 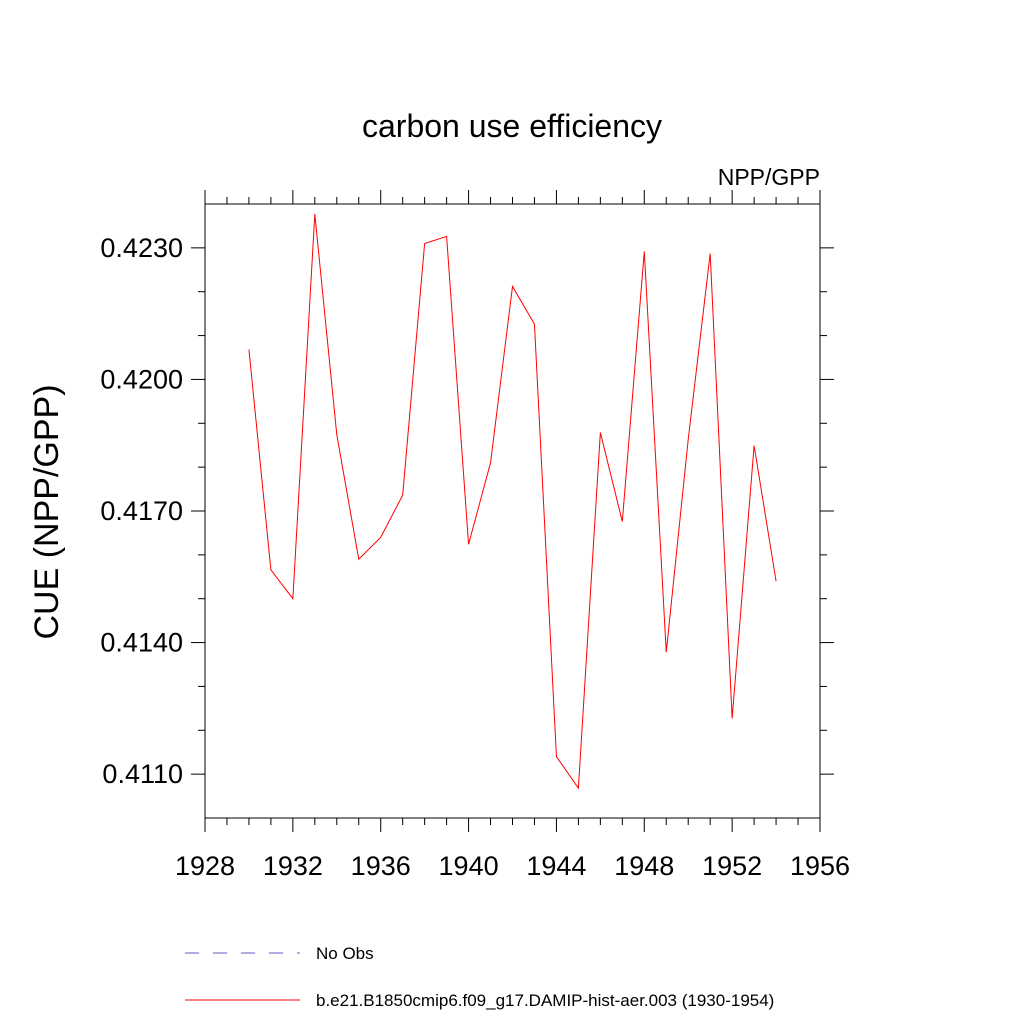 I want to click on x-tick-label: 1952, so click(x=732, y=866).